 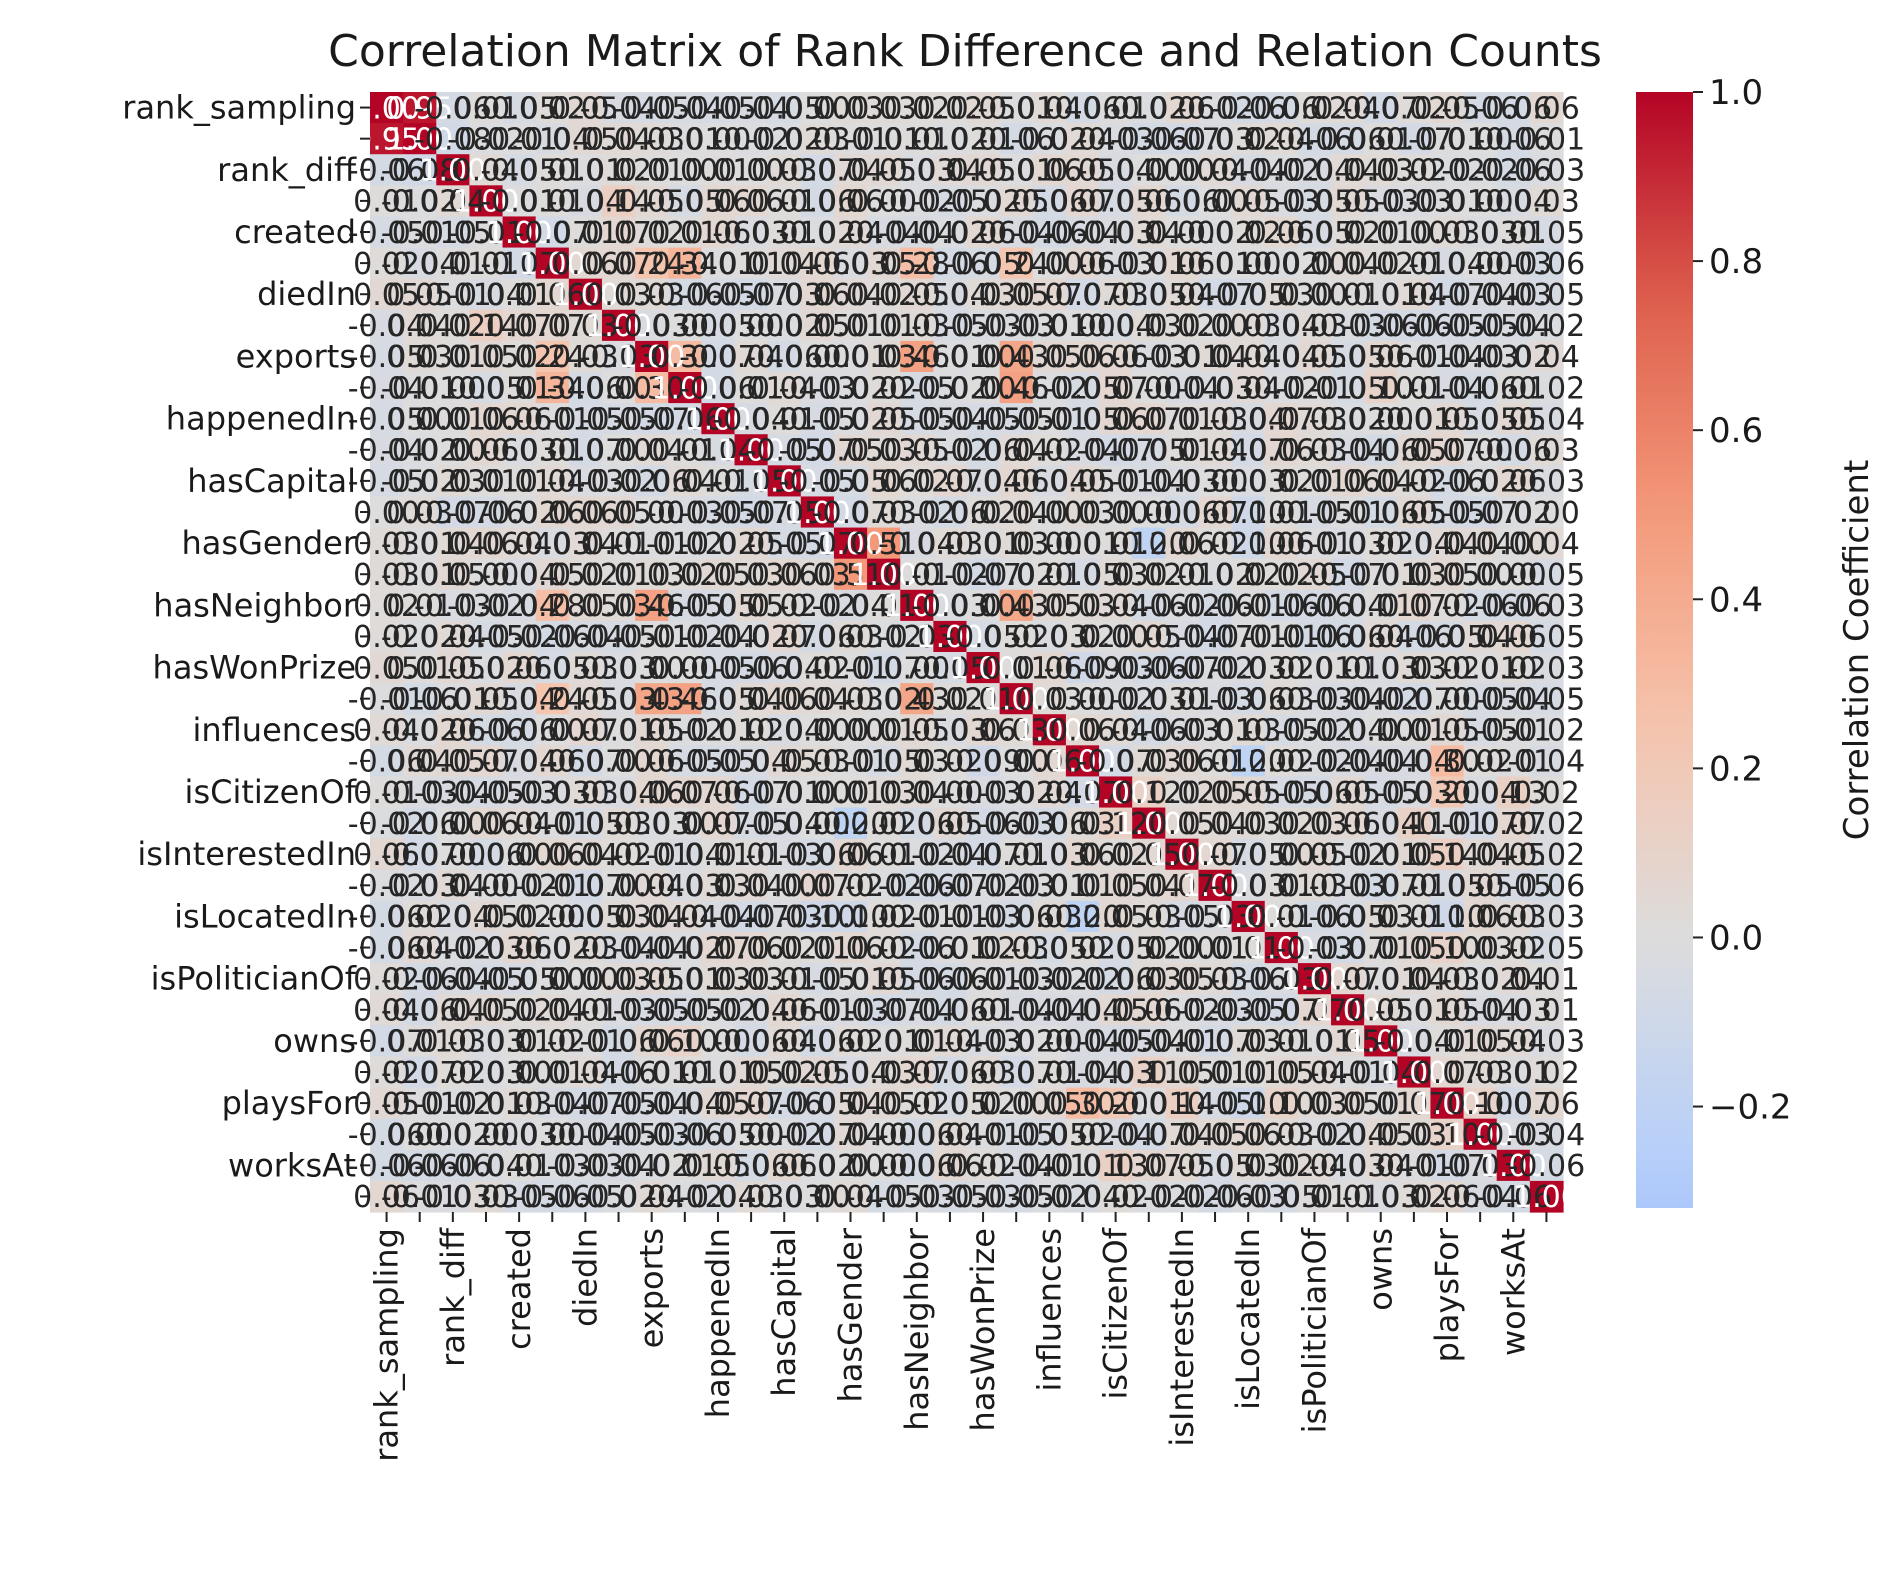 What do you see at coordinates (851, 1314) in the screenshot?
I see `x-tick-label: hasGender` at bounding box center [851, 1314].